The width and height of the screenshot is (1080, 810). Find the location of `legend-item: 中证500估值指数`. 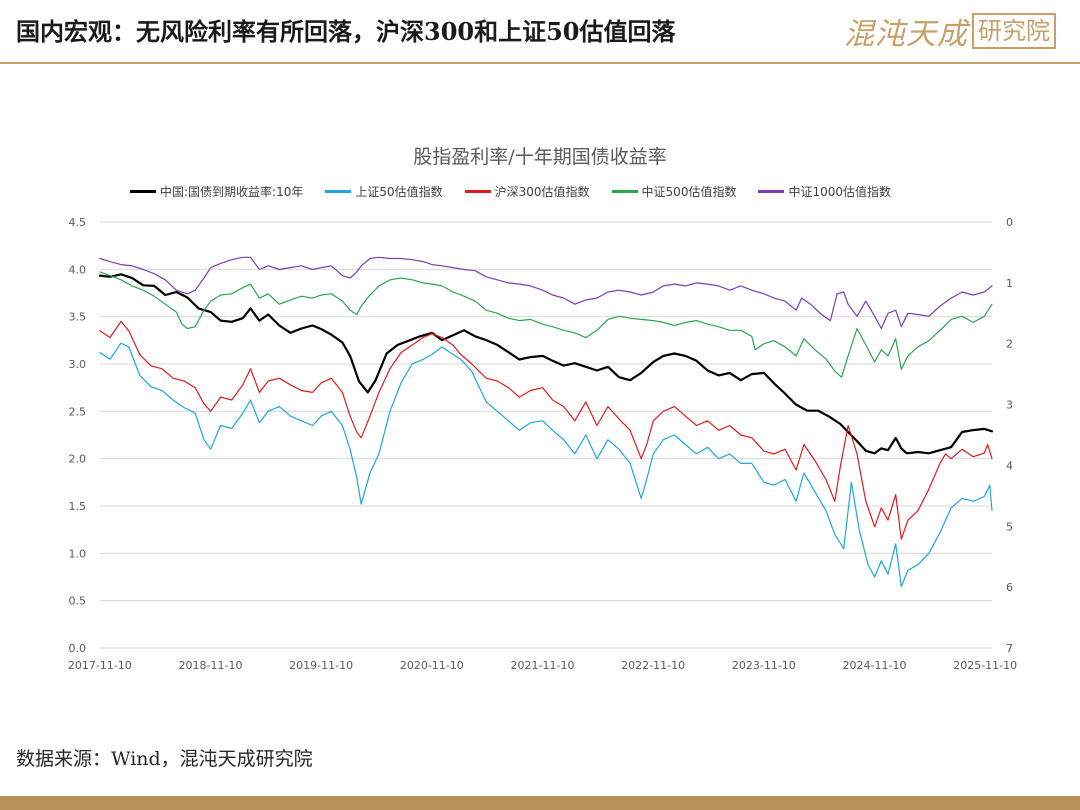

legend-item: 中证500估值指数 is located at coordinates (674, 191).